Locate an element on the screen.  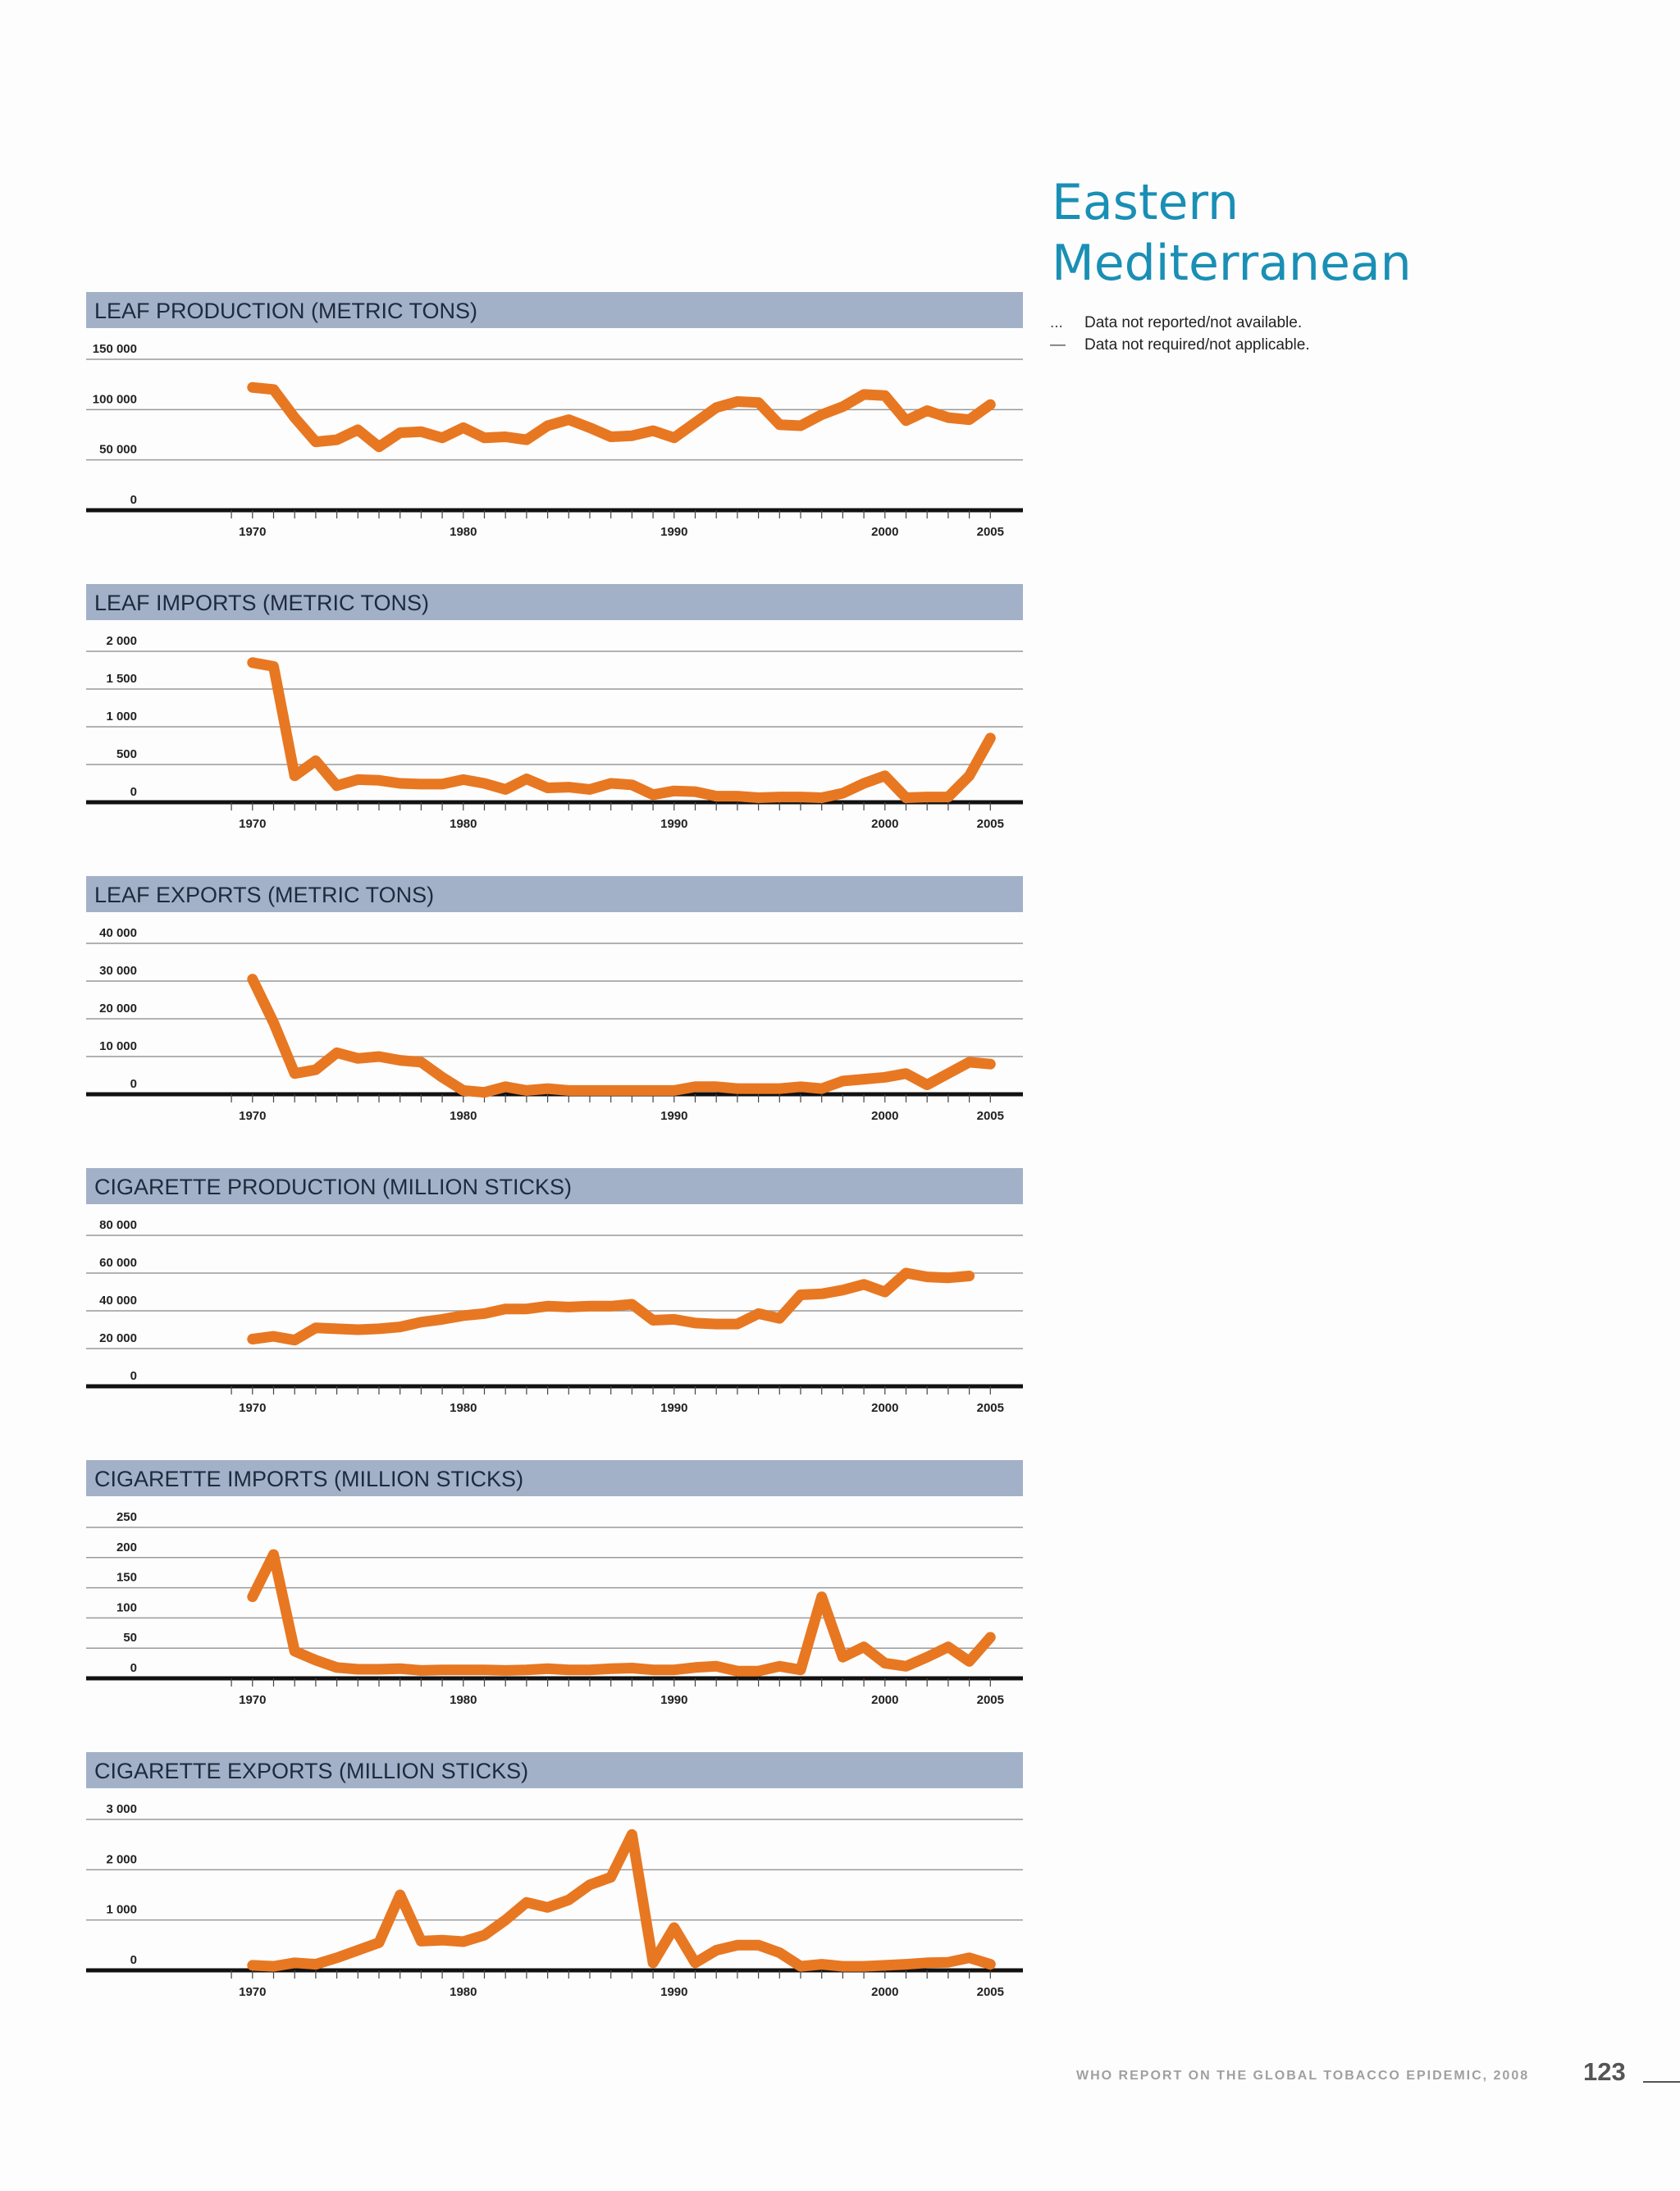
chart-title: CIGARETTE PRODUCTION (MILLION STICKS) is located at coordinates (555, 1186).